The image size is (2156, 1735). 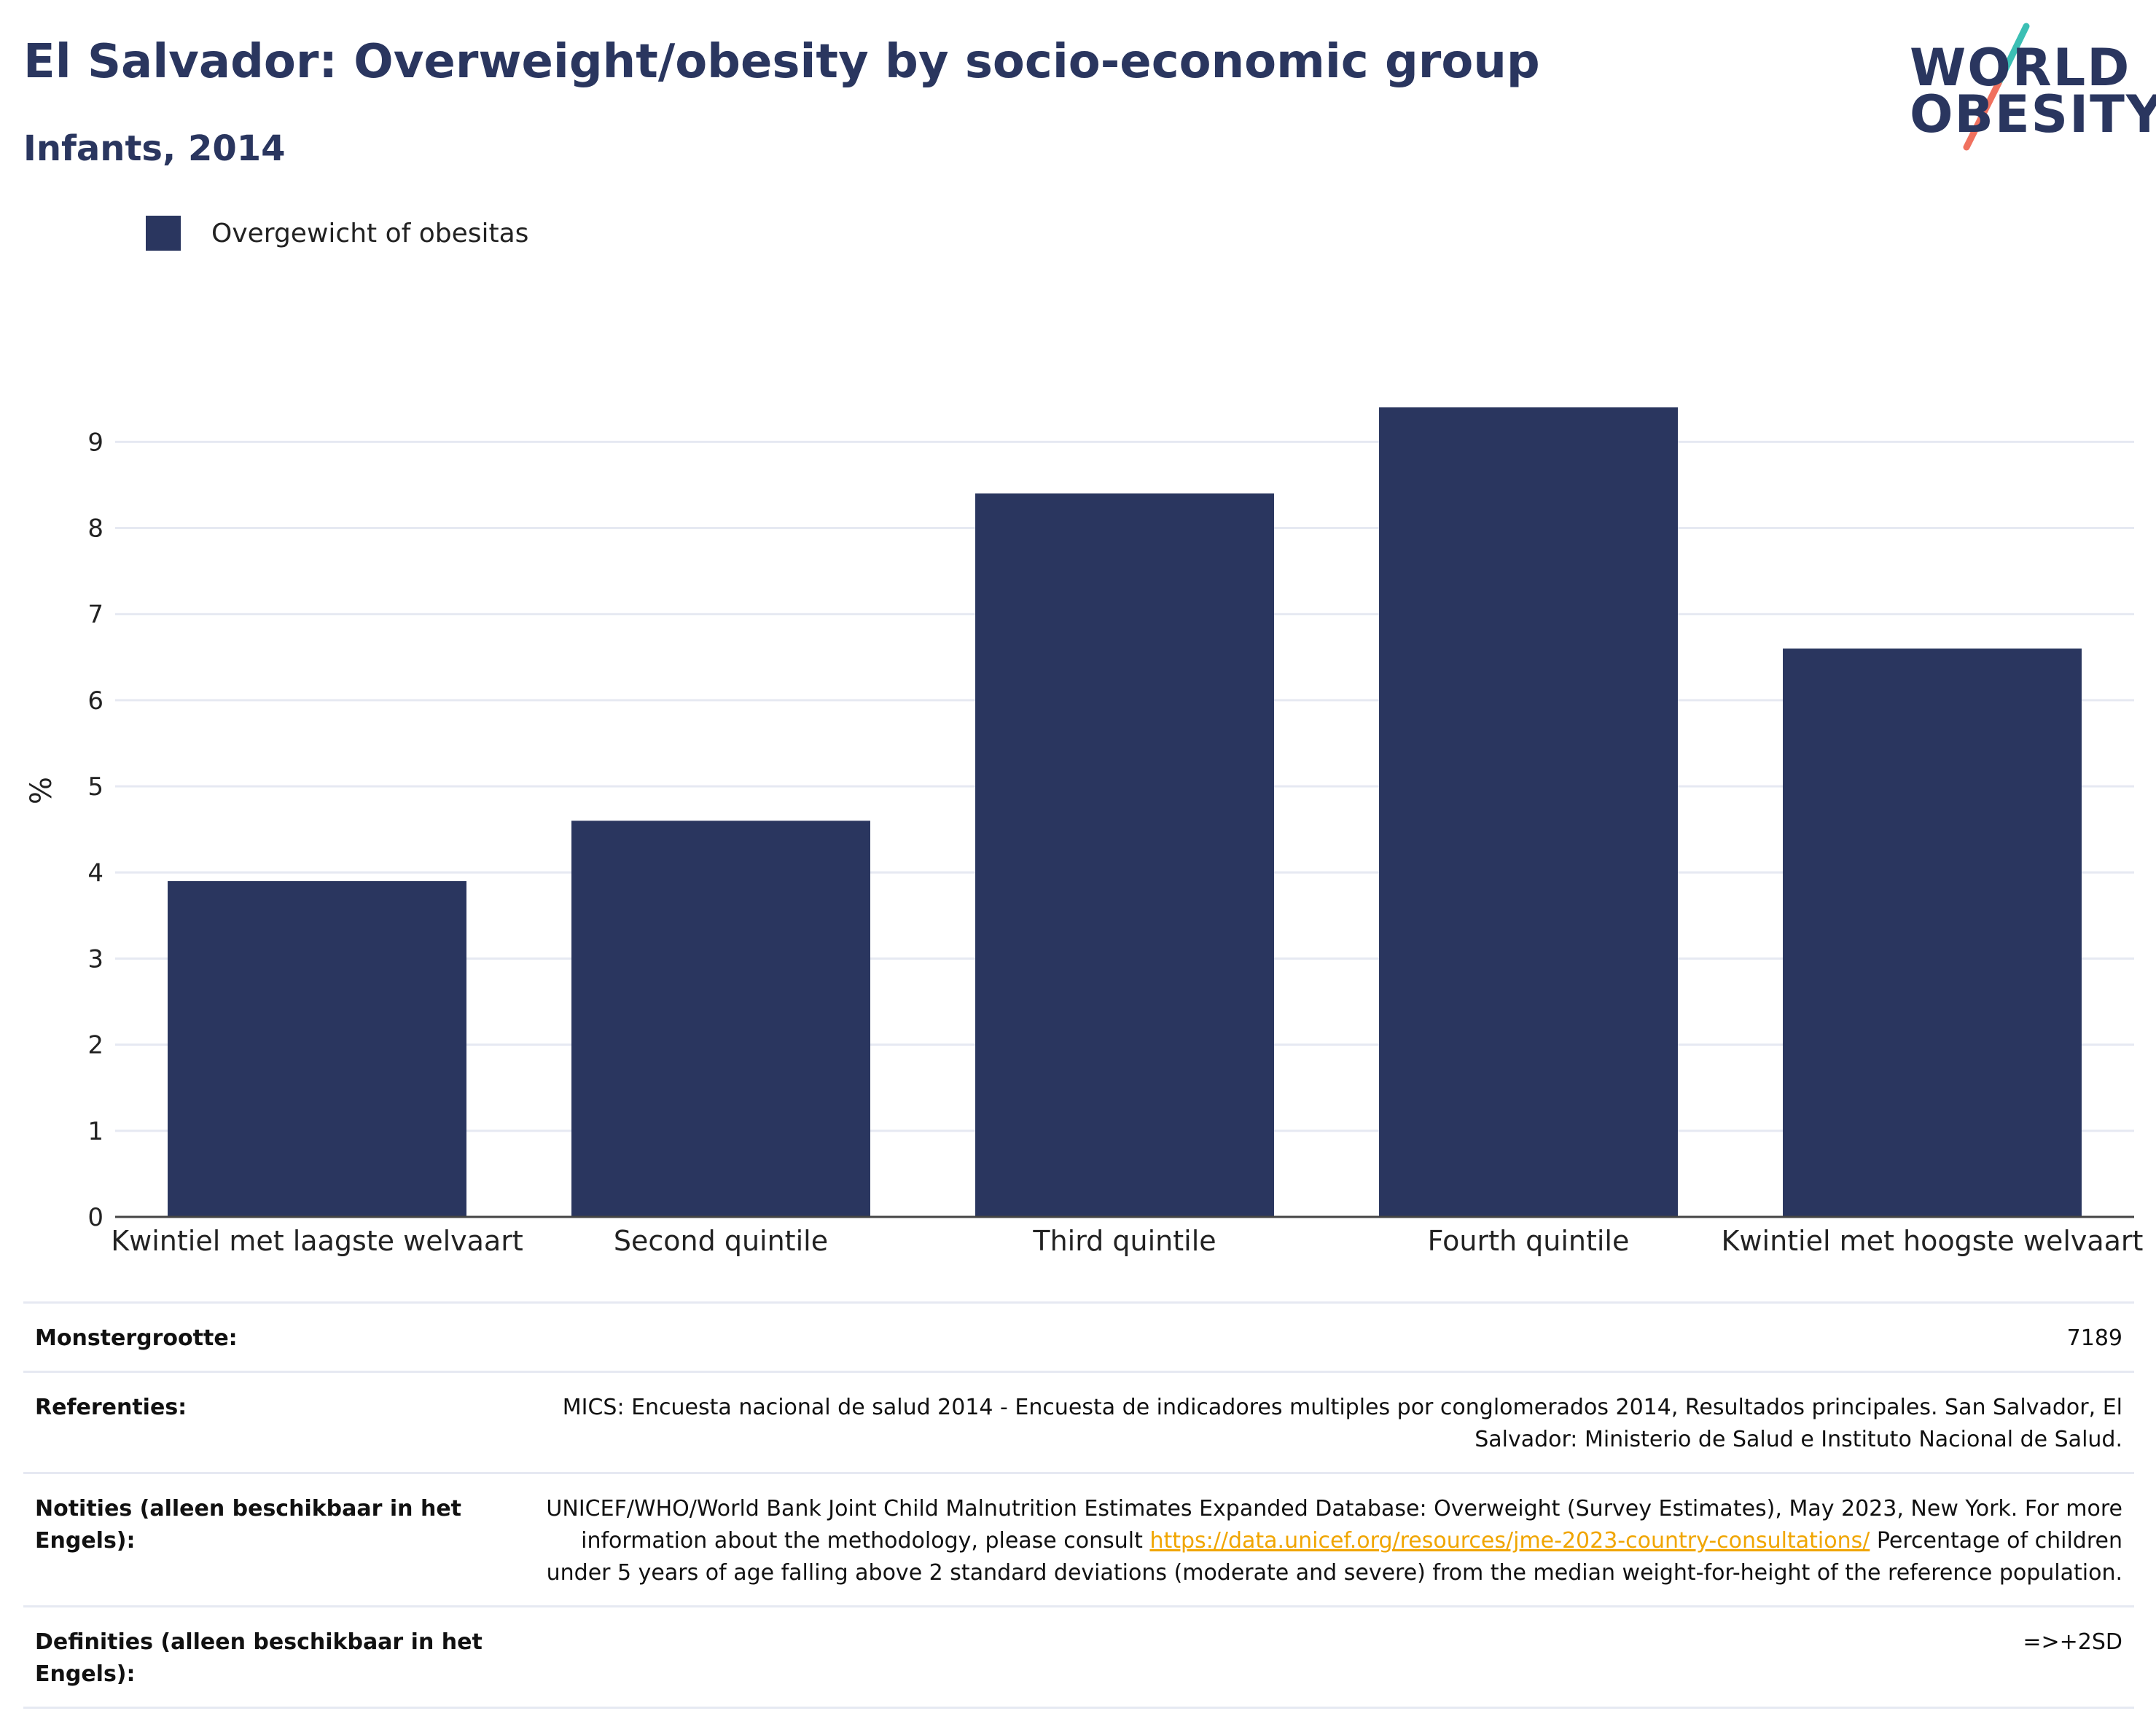 What do you see at coordinates (95, 873) in the screenshot?
I see `y-tick-label: 4` at bounding box center [95, 873].